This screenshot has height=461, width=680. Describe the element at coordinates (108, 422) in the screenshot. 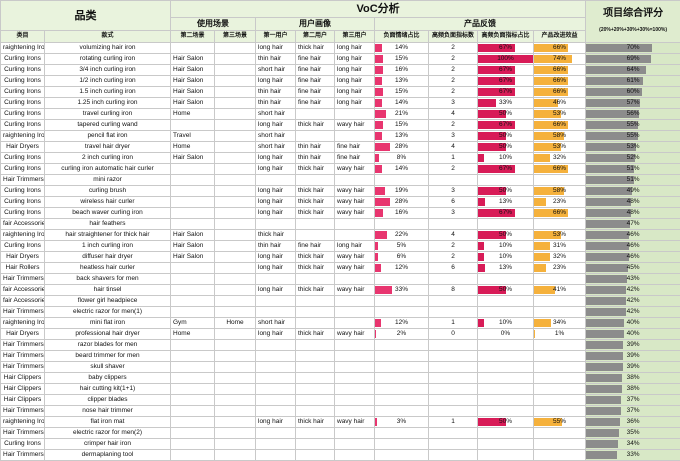

I see `style-cell: flat iron mat` at that location.